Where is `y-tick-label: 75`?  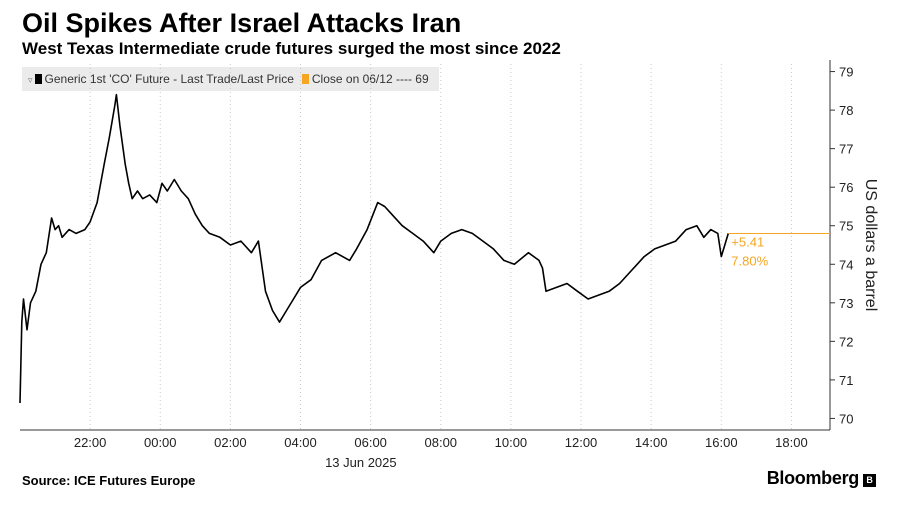
y-tick-label: 75 is located at coordinates (846, 226).